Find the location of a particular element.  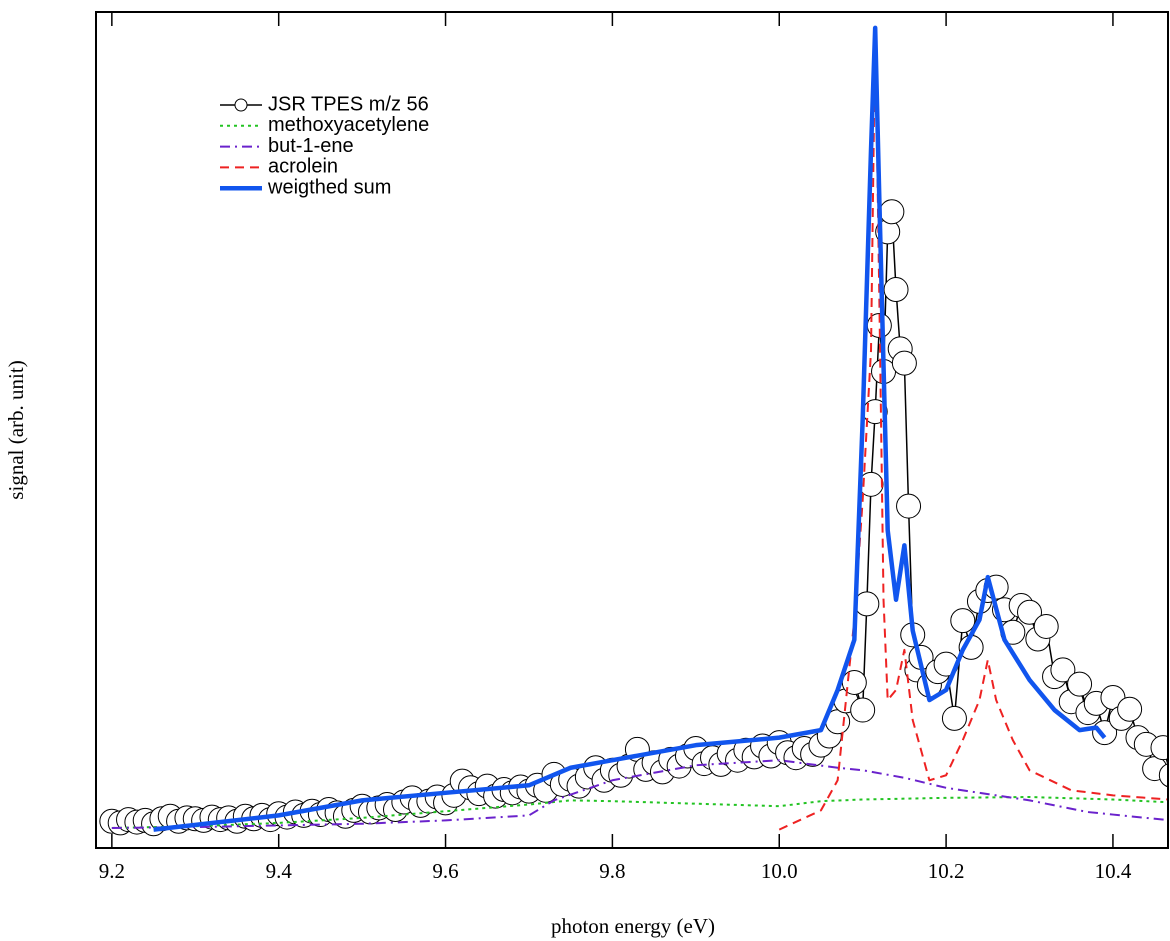

x-axis-label: photon energy (eV) is located at coordinates (633, 926).